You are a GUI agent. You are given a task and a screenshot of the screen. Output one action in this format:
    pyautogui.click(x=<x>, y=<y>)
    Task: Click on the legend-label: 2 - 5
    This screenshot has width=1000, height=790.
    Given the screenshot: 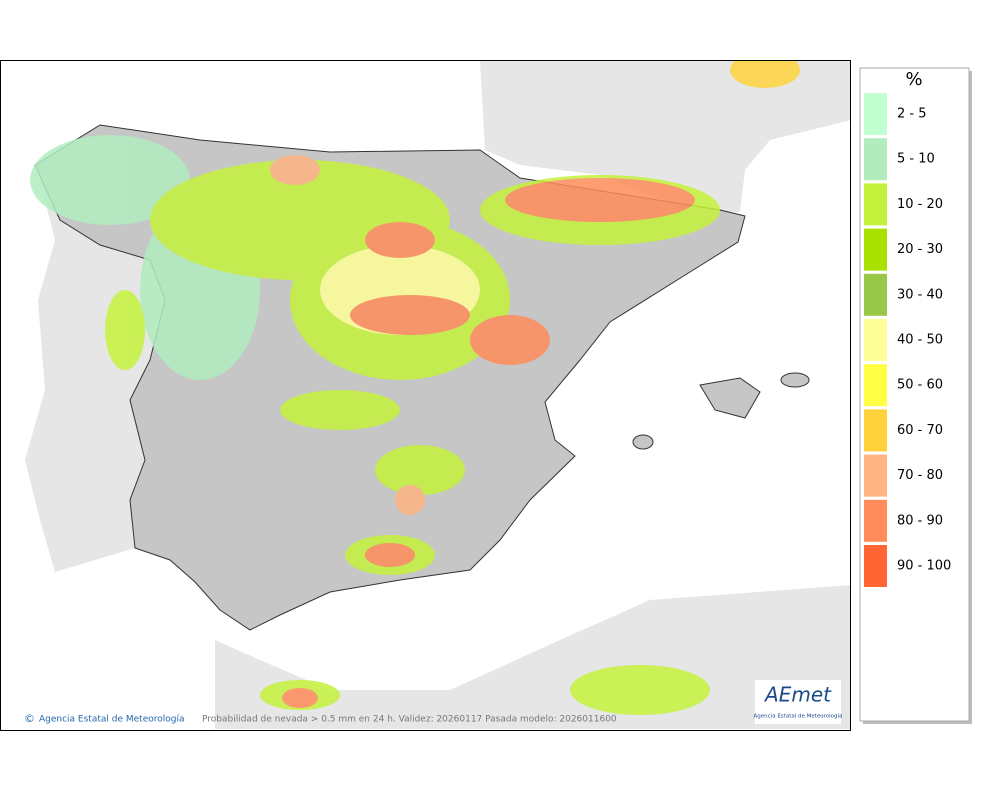 What is the action you would take?
    pyautogui.click(x=912, y=114)
    